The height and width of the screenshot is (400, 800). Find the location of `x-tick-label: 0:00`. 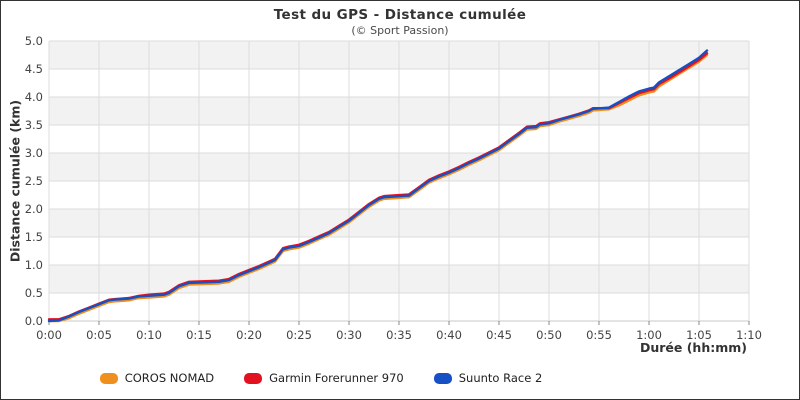

x-tick-label: 0:00 is located at coordinates (49, 335).